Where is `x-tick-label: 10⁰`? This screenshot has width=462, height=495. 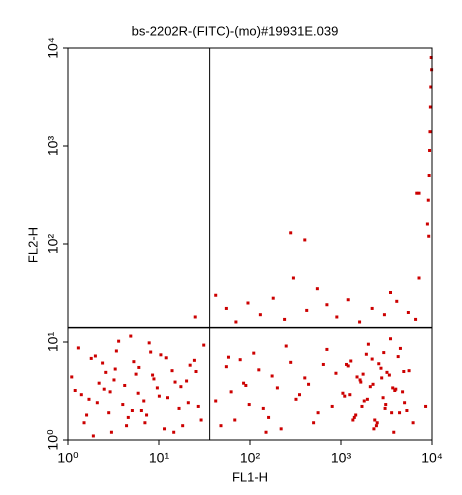
x-tick-label: 10⁰ is located at coordinates (68, 458).